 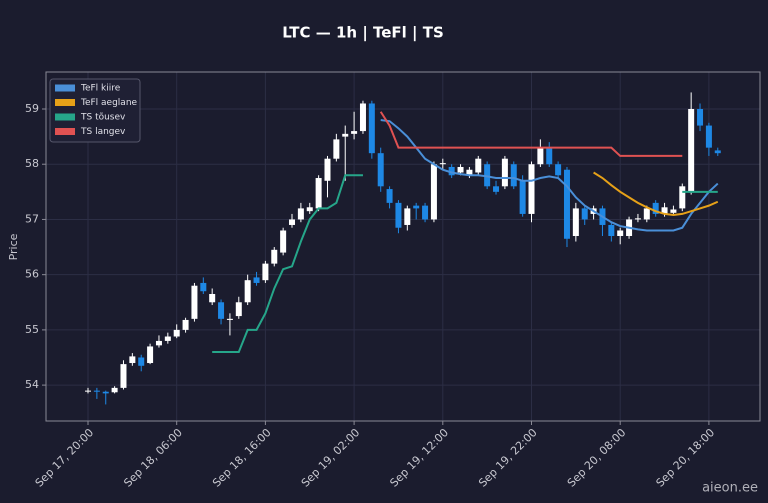 I want to click on y-tick-label: 56, so click(x=32, y=274).